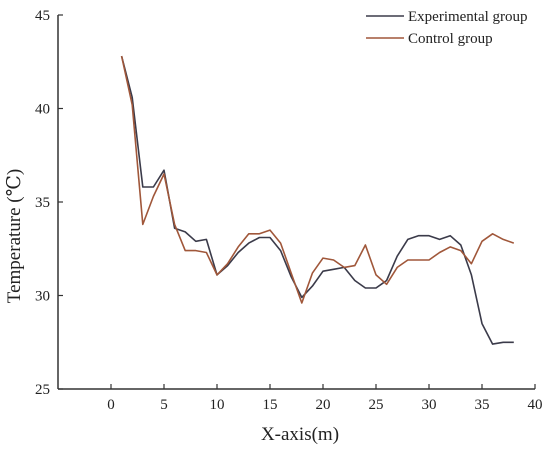 This screenshot has height=457, width=550. What do you see at coordinates (164, 405) in the screenshot?
I see `x-tick-label: 5` at bounding box center [164, 405].